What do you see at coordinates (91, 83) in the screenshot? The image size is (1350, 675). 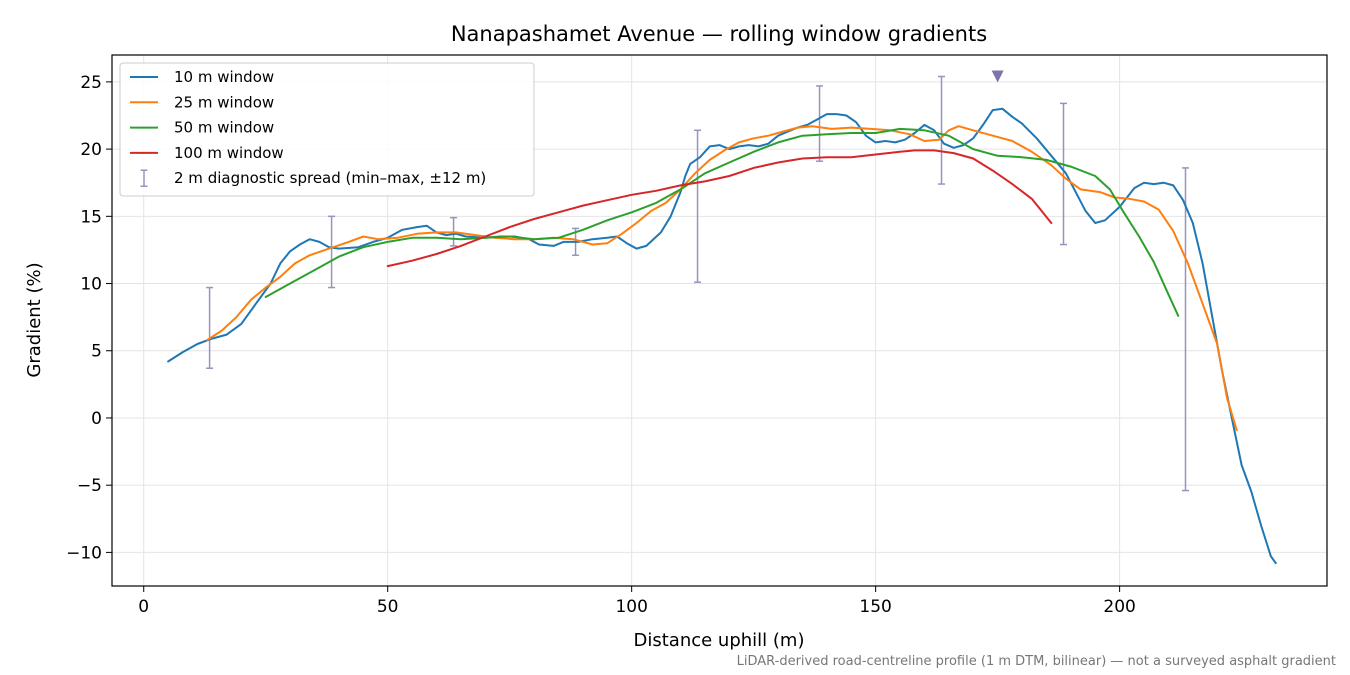 I see `y-tick-label: 25` at bounding box center [91, 83].